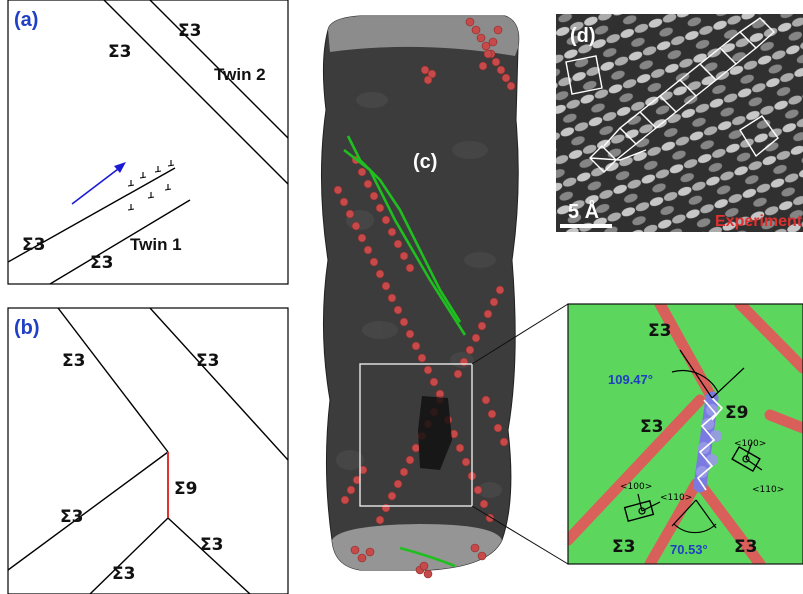 This screenshot has width=803, height=594. Describe the element at coordinates (207, 361) in the screenshot. I see `panel-b-sigma-tr: Σ3` at that location.